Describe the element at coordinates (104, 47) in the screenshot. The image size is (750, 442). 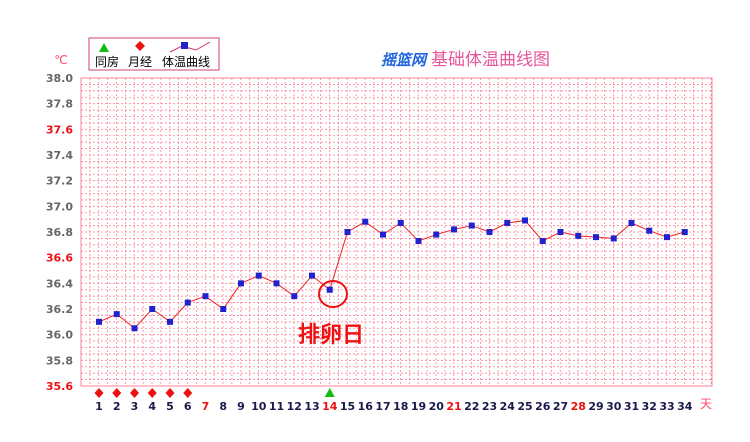
I see `intercourse-legend-icon` at that location.